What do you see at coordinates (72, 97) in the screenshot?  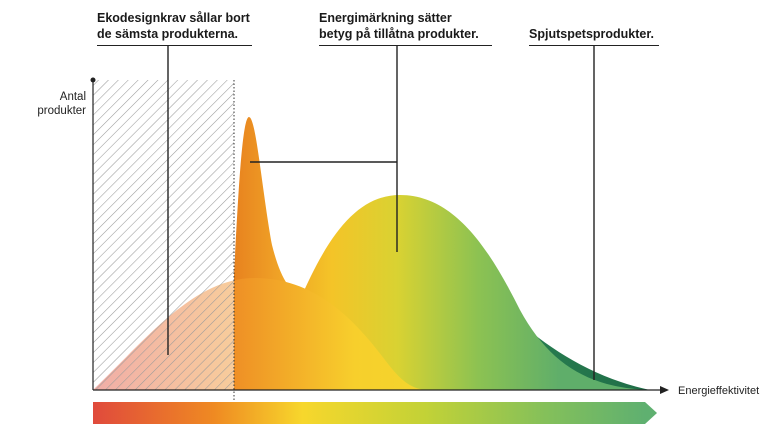 I see `y-axis-label-line-1: Antal` at bounding box center [72, 97].